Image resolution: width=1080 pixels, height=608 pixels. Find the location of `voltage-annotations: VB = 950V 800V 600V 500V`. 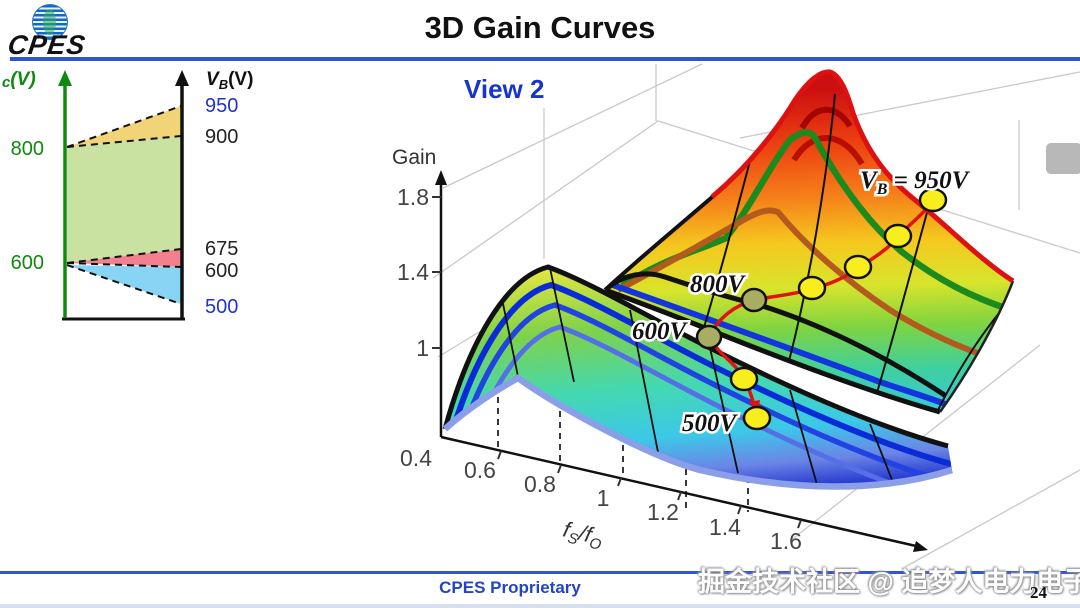

voltage-annotations: VB = 950V 800V 600V 500V is located at coordinates (802, 302).